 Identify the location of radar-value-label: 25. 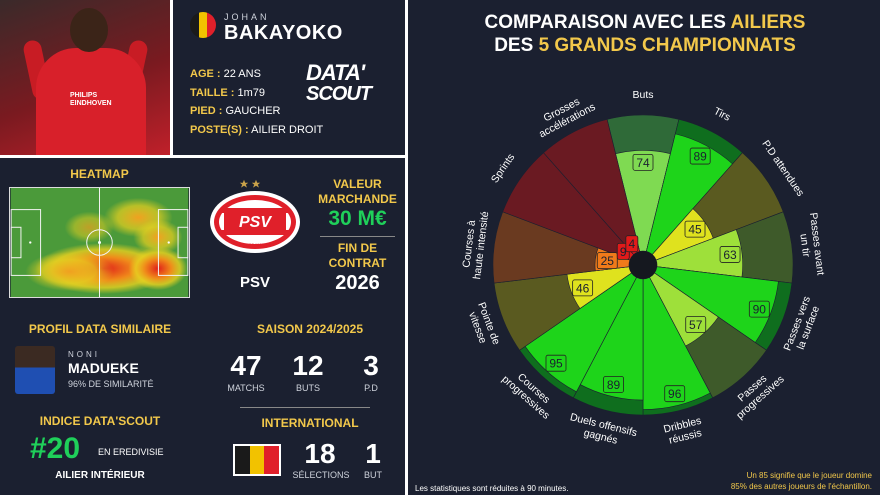
(608, 261).